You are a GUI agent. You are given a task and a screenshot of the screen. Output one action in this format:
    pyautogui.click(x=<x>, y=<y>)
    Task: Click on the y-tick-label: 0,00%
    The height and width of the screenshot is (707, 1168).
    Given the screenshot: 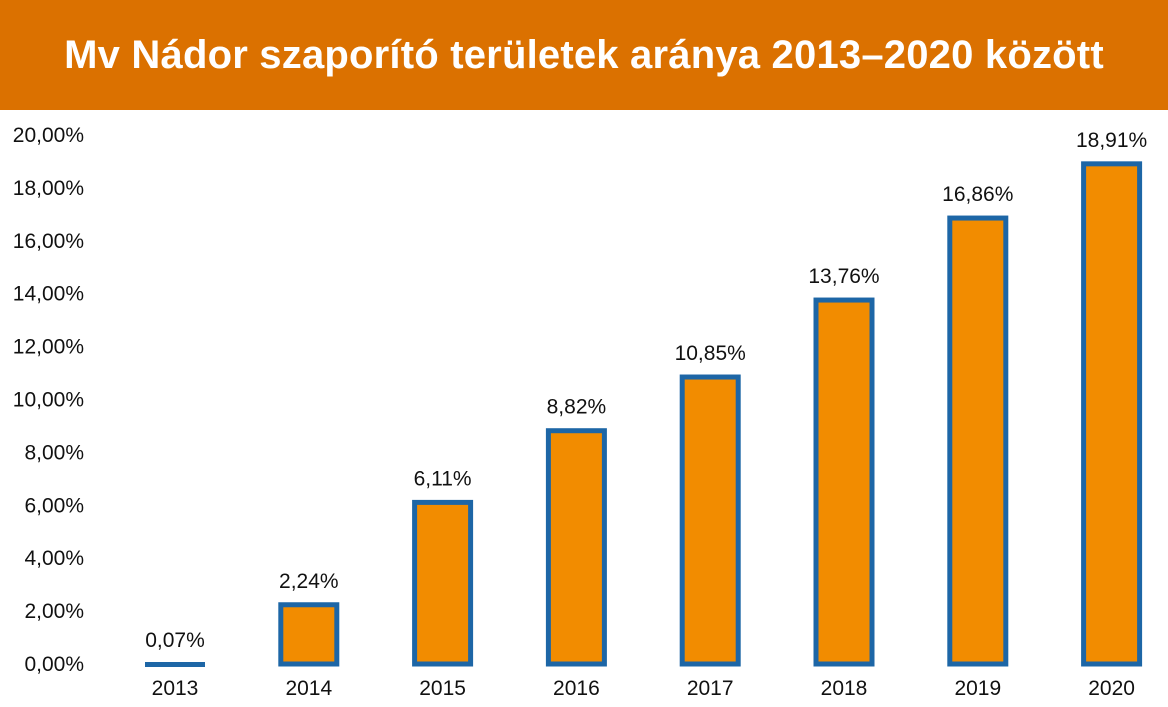 What is the action you would take?
    pyautogui.click(x=54, y=664)
    